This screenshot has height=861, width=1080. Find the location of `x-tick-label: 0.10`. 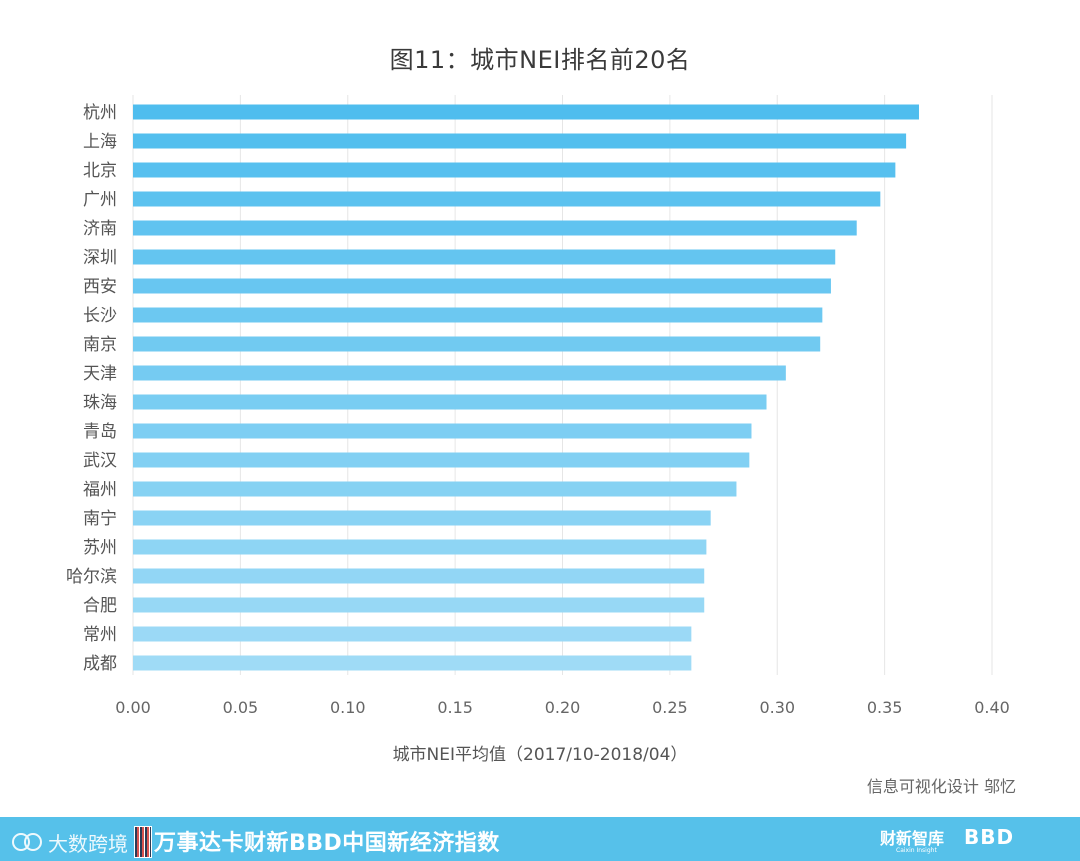

x-tick-label: 0.10 is located at coordinates (348, 707).